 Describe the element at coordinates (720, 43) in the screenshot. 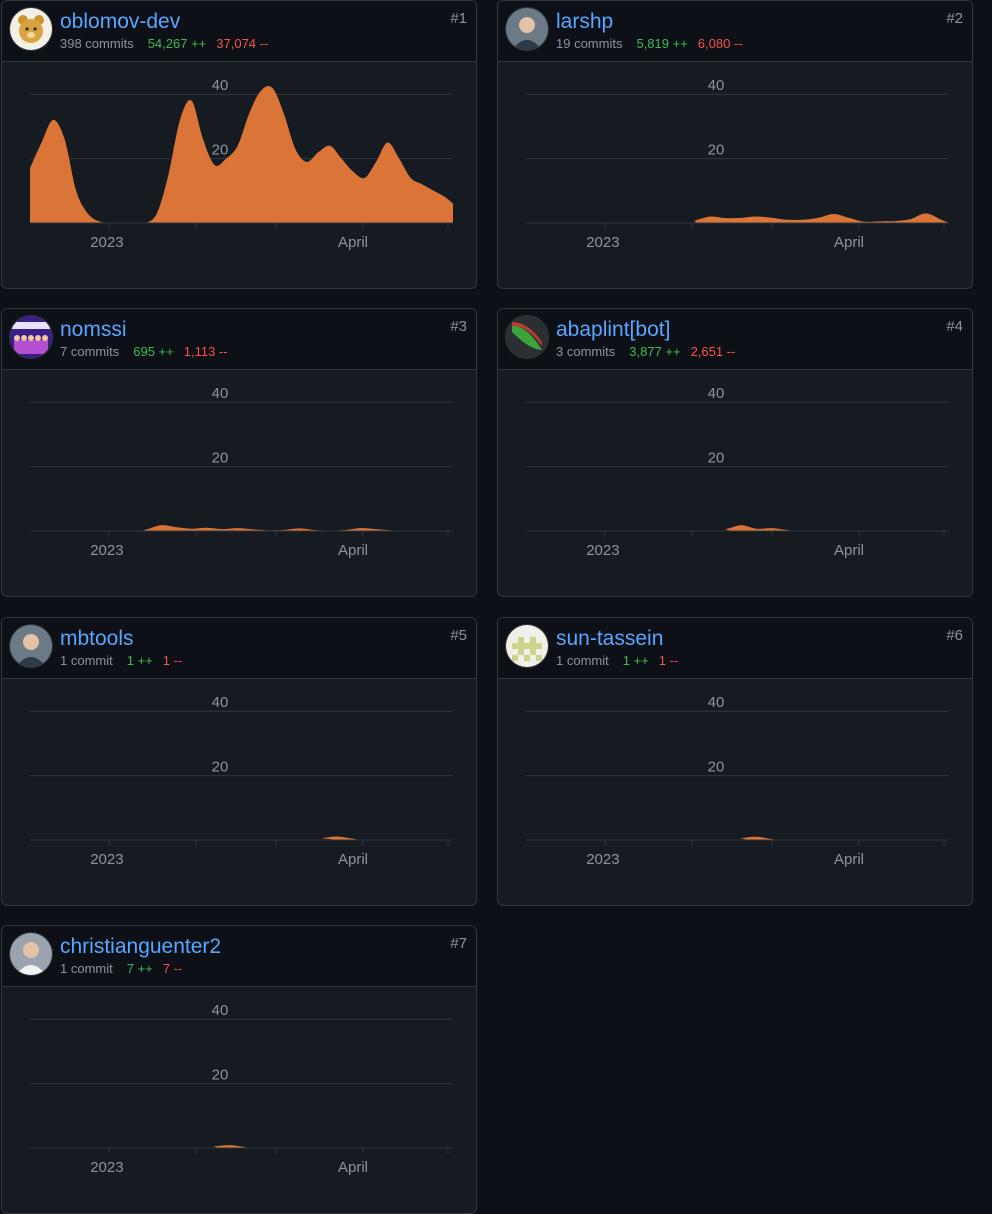

I see `deletions-count: 6,080 --` at that location.